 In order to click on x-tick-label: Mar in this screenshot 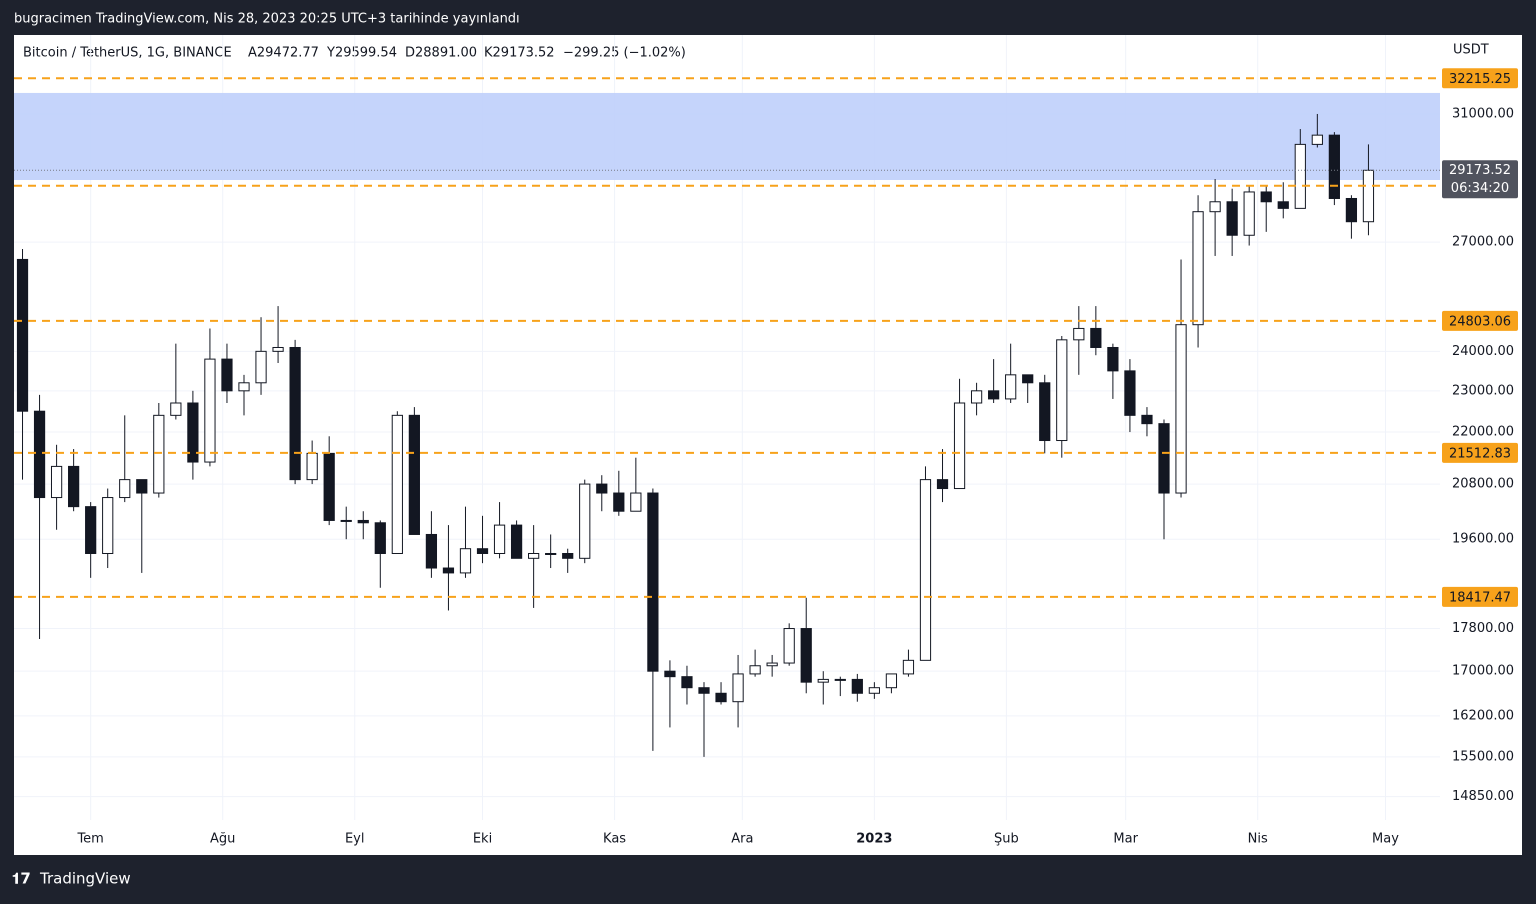, I will do `click(1125, 839)`.